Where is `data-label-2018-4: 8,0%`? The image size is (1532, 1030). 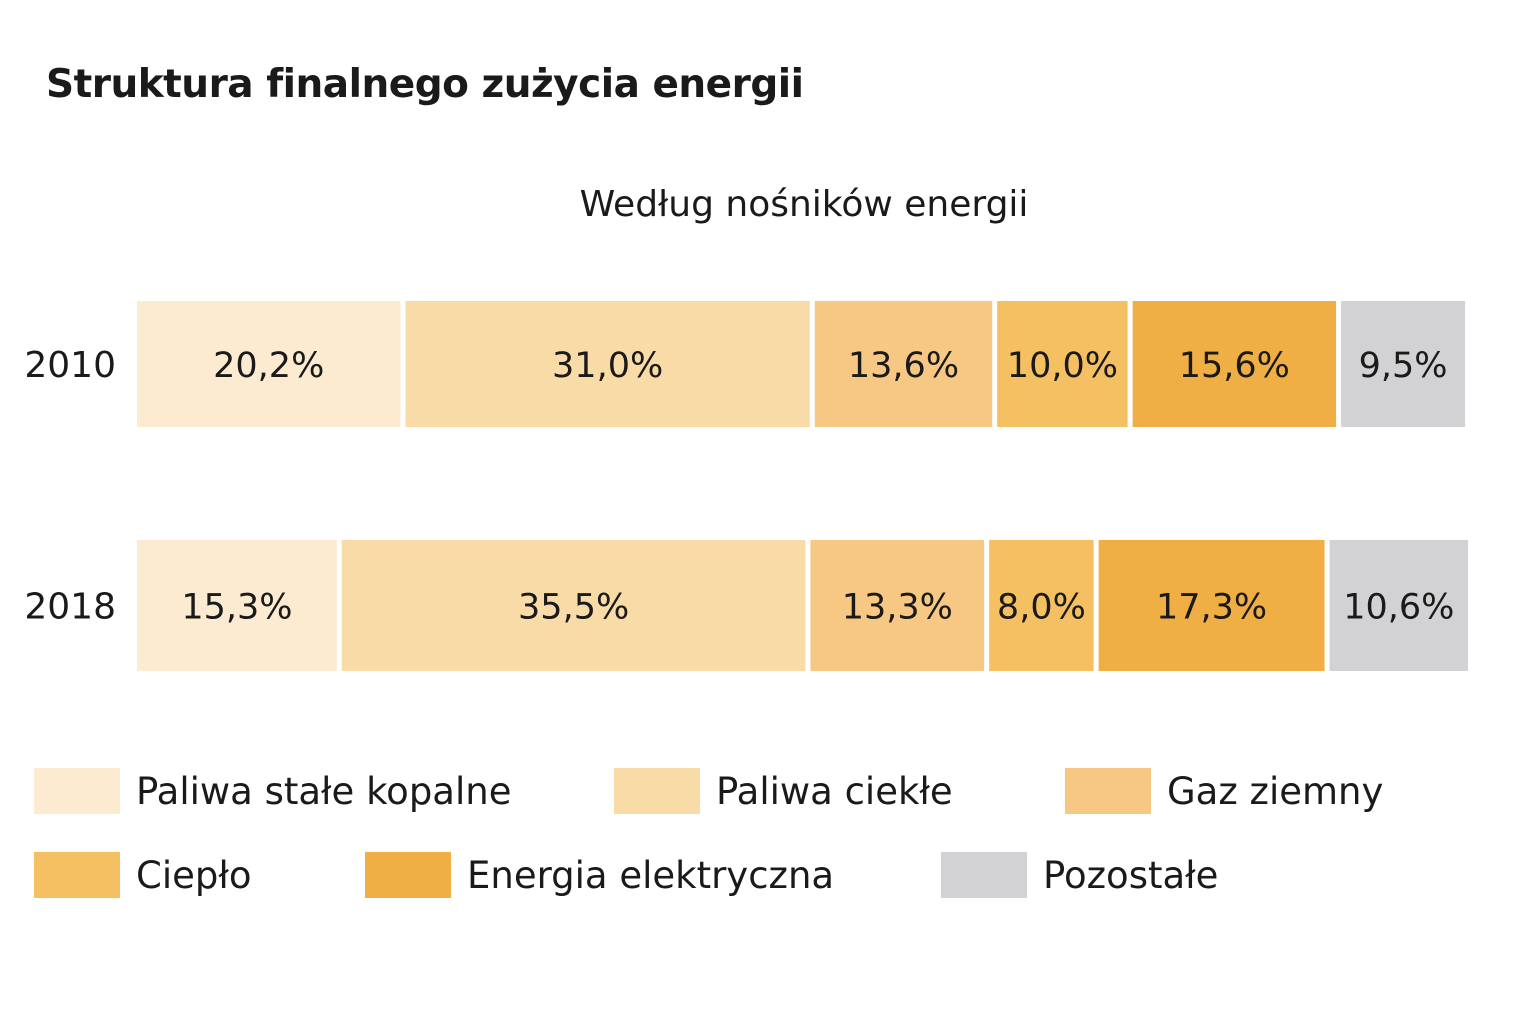 data-label-2018-4: 8,0% is located at coordinates (1041, 608).